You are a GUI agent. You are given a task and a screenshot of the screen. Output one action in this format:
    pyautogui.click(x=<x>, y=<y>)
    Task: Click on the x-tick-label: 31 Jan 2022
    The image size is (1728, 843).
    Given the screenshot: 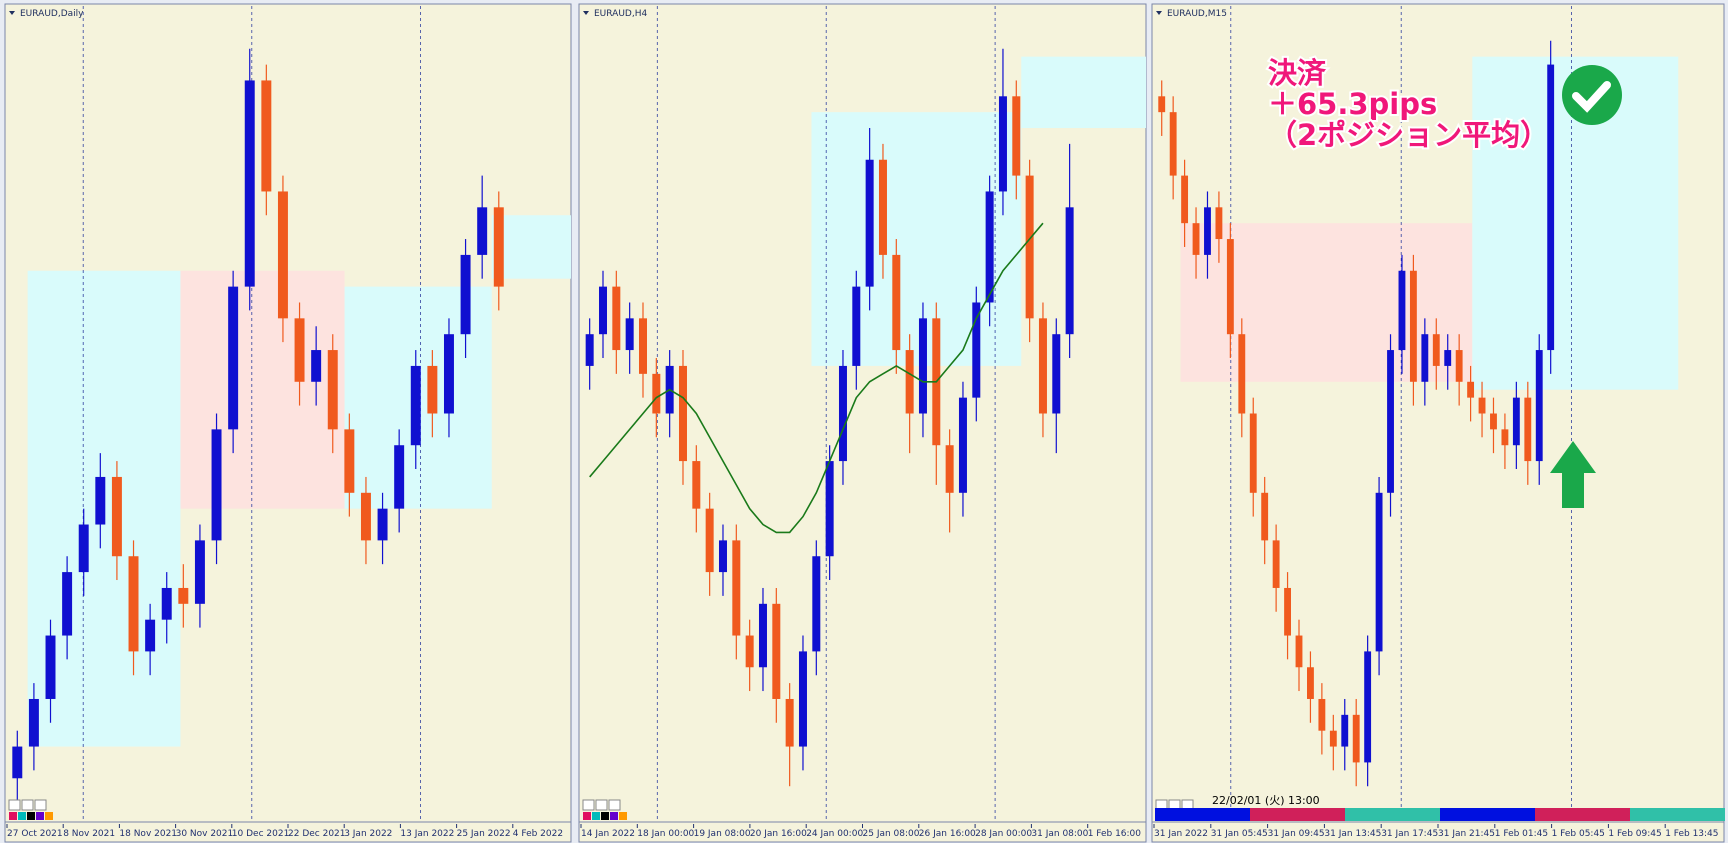 What is the action you would take?
    pyautogui.click(x=1181, y=834)
    